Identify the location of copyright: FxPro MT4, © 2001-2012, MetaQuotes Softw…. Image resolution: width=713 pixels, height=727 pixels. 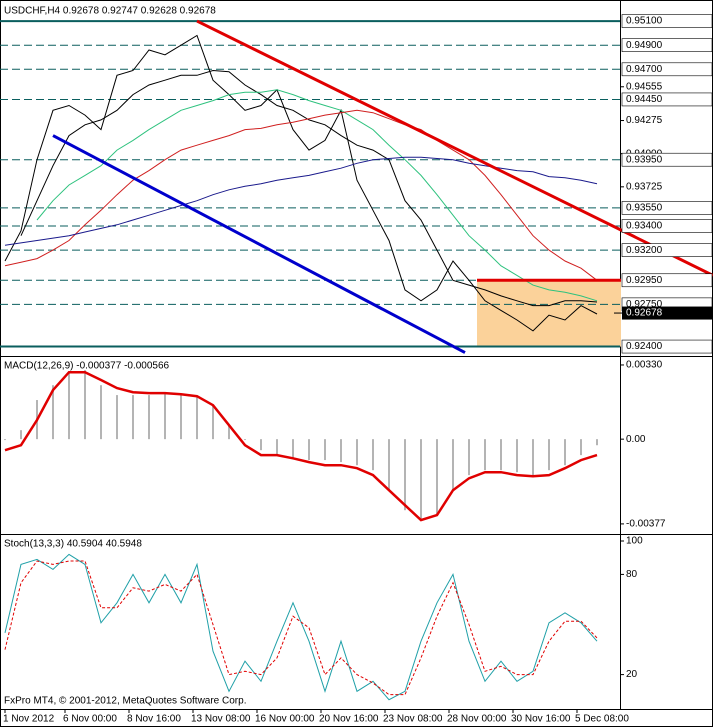
(125, 701).